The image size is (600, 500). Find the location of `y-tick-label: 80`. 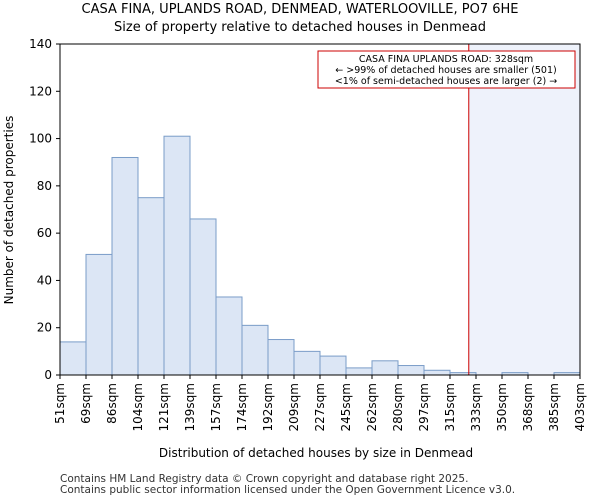

y-tick-label: 80 is located at coordinates (44, 186).